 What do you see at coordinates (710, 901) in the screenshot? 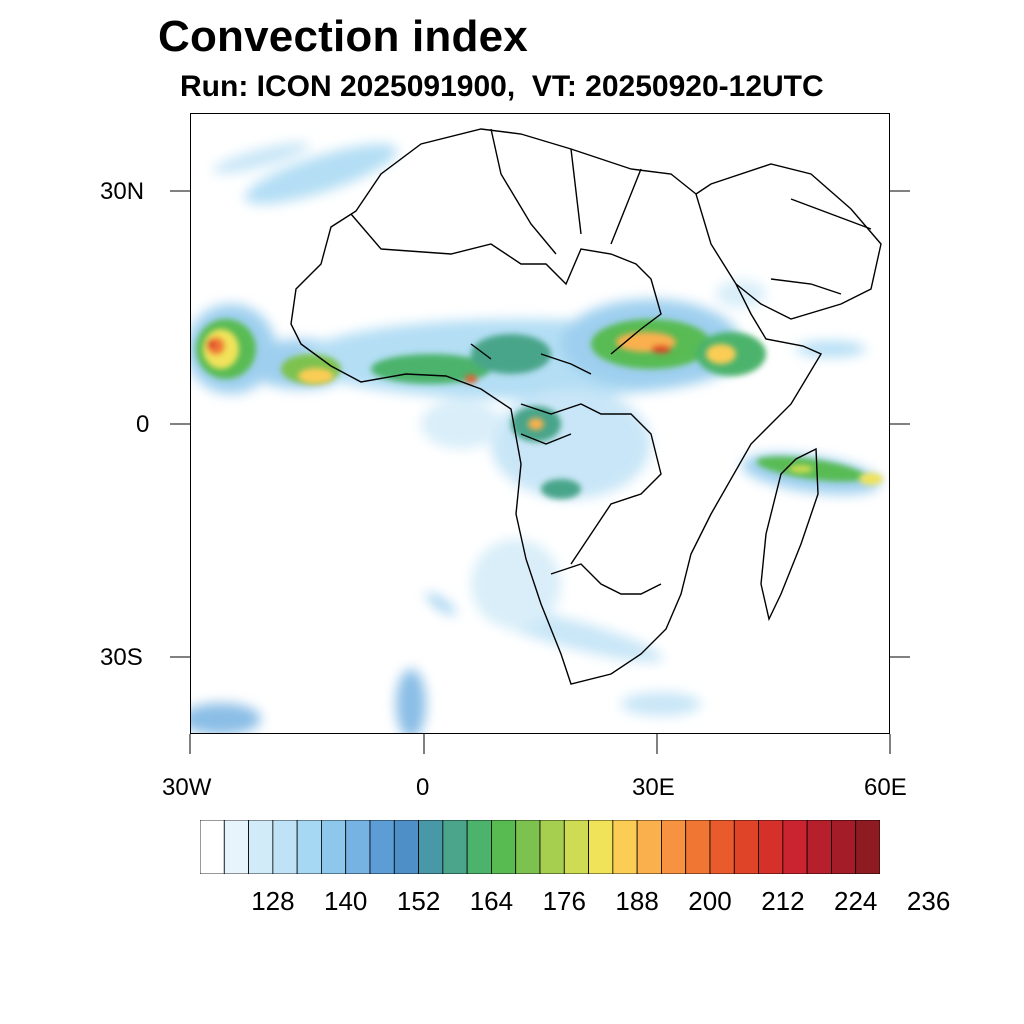
I see `colorbar-label: 200` at bounding box center [710, 901].